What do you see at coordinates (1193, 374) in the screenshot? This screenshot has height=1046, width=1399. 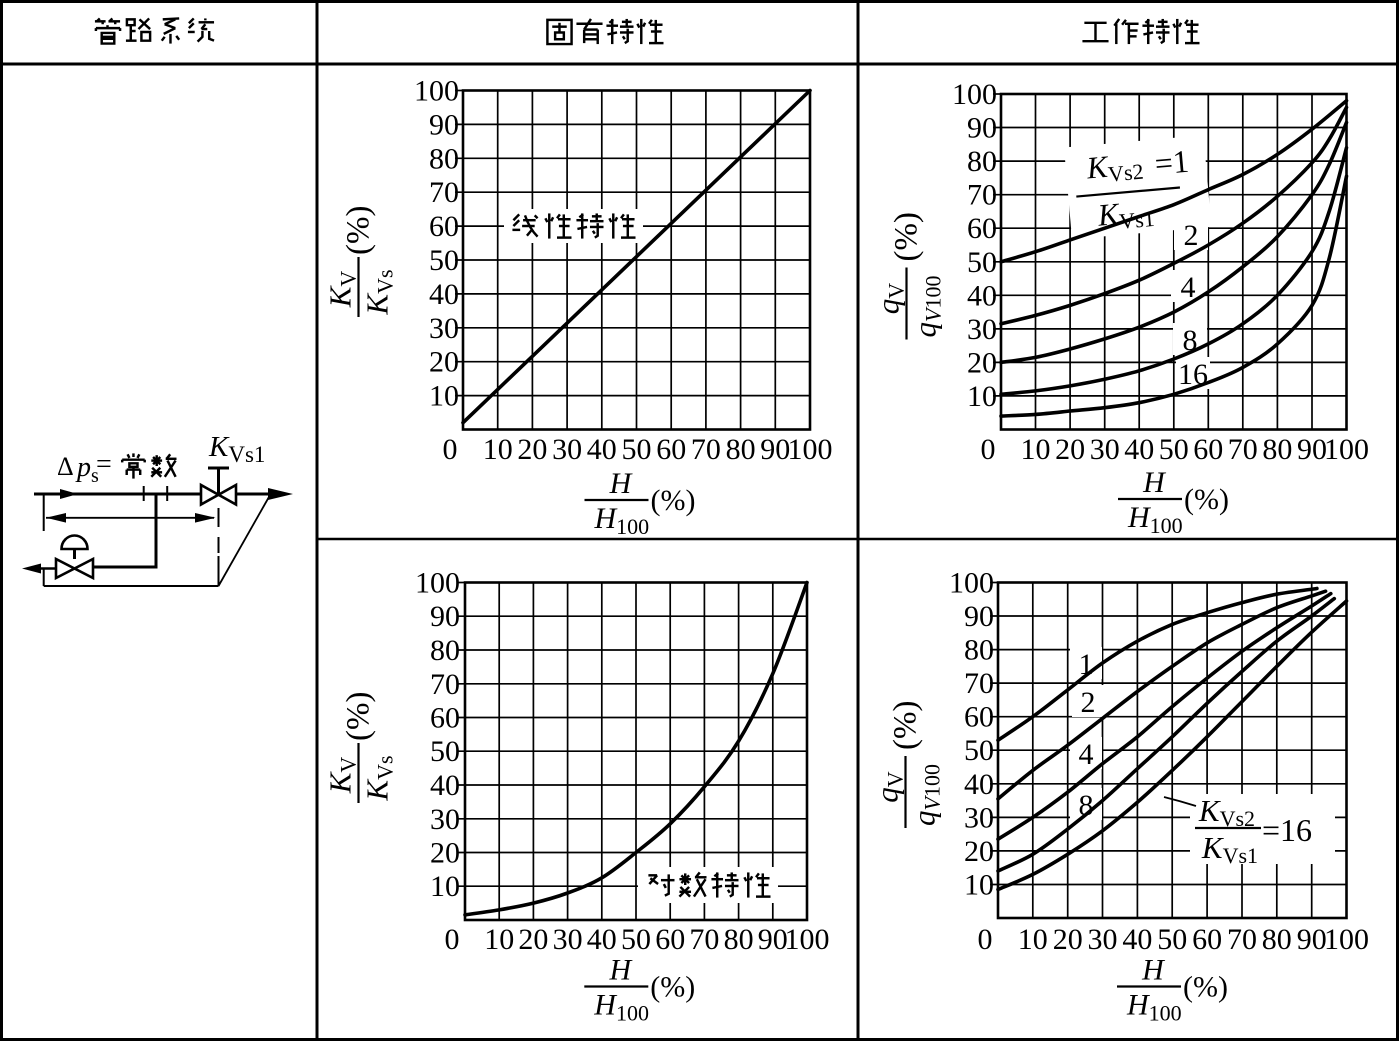 I see `svg-text: 16` at bounding box center [1193, 374].